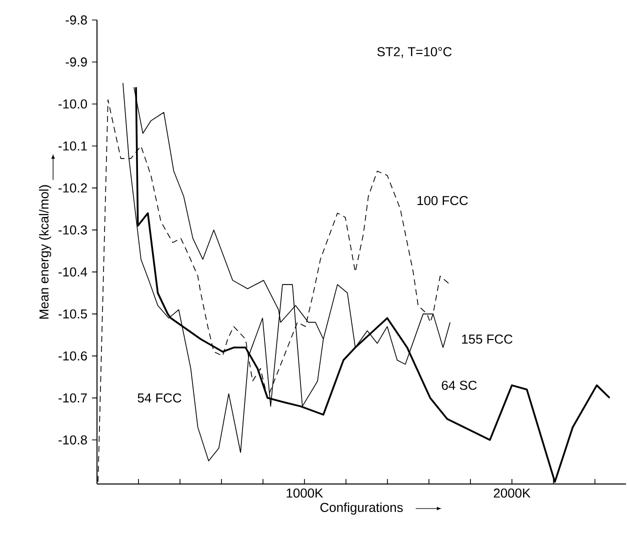 The height and width of the screenshot is (536, 627). Describe the element at coordinates (72, 188) in the screenshot. I see `y-tick-label: -10.2` at that location.